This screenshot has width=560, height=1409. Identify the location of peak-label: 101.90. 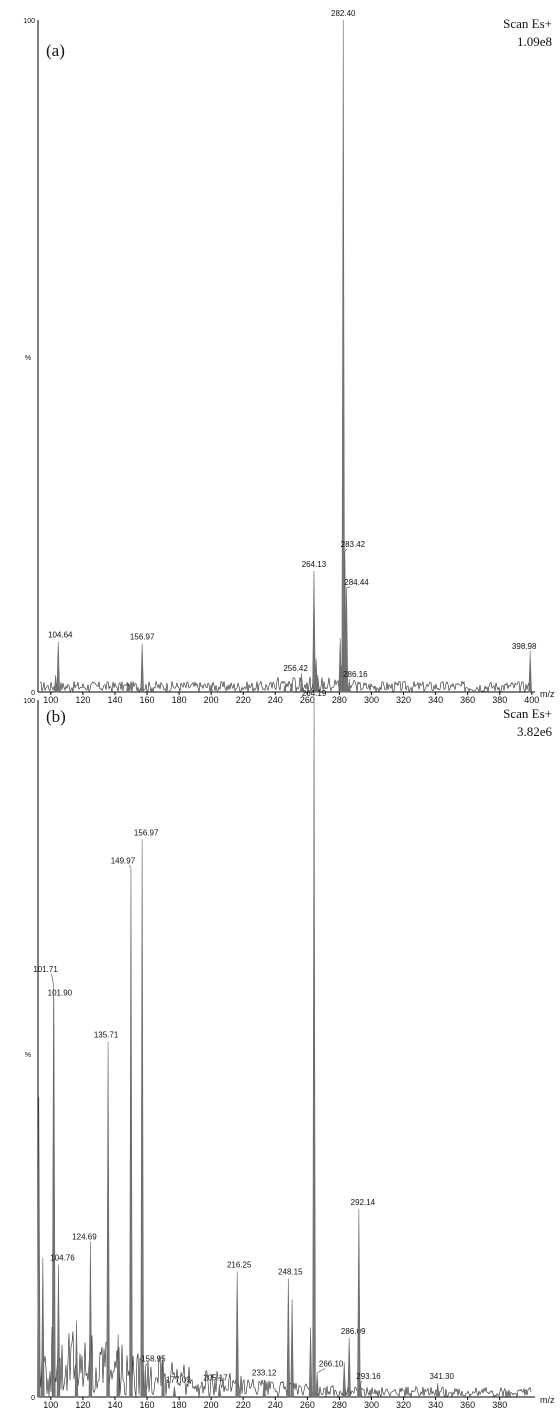
(60, 993).